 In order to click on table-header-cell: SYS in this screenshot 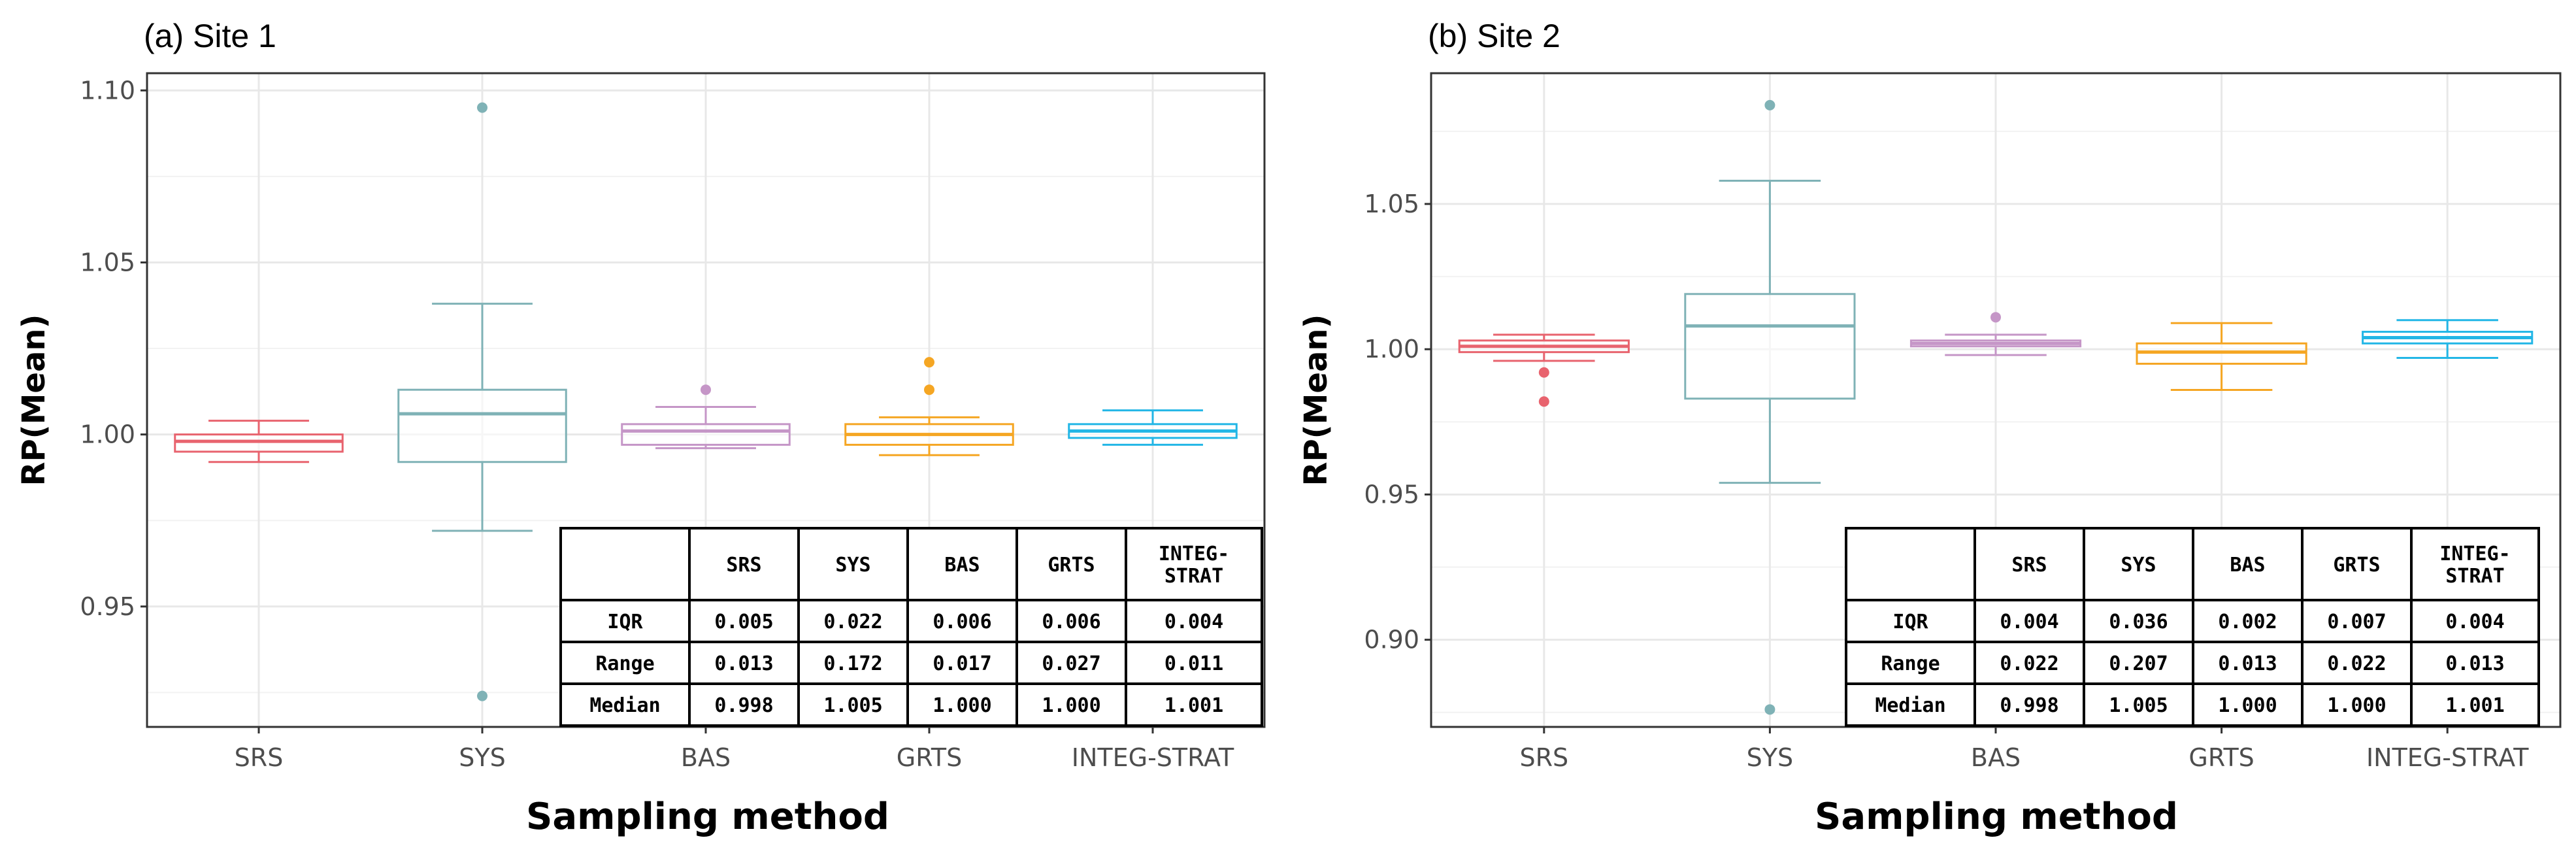, I will do `click(2138, 565)`.